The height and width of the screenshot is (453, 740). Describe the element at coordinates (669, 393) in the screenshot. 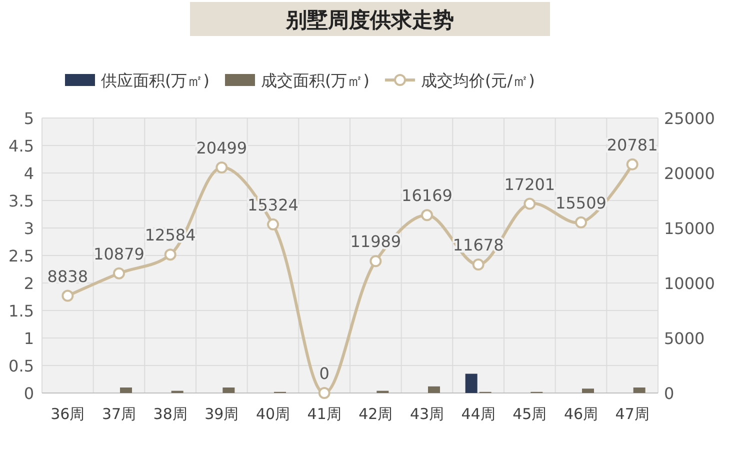

I see `y2-tick-label: 0` at that location.